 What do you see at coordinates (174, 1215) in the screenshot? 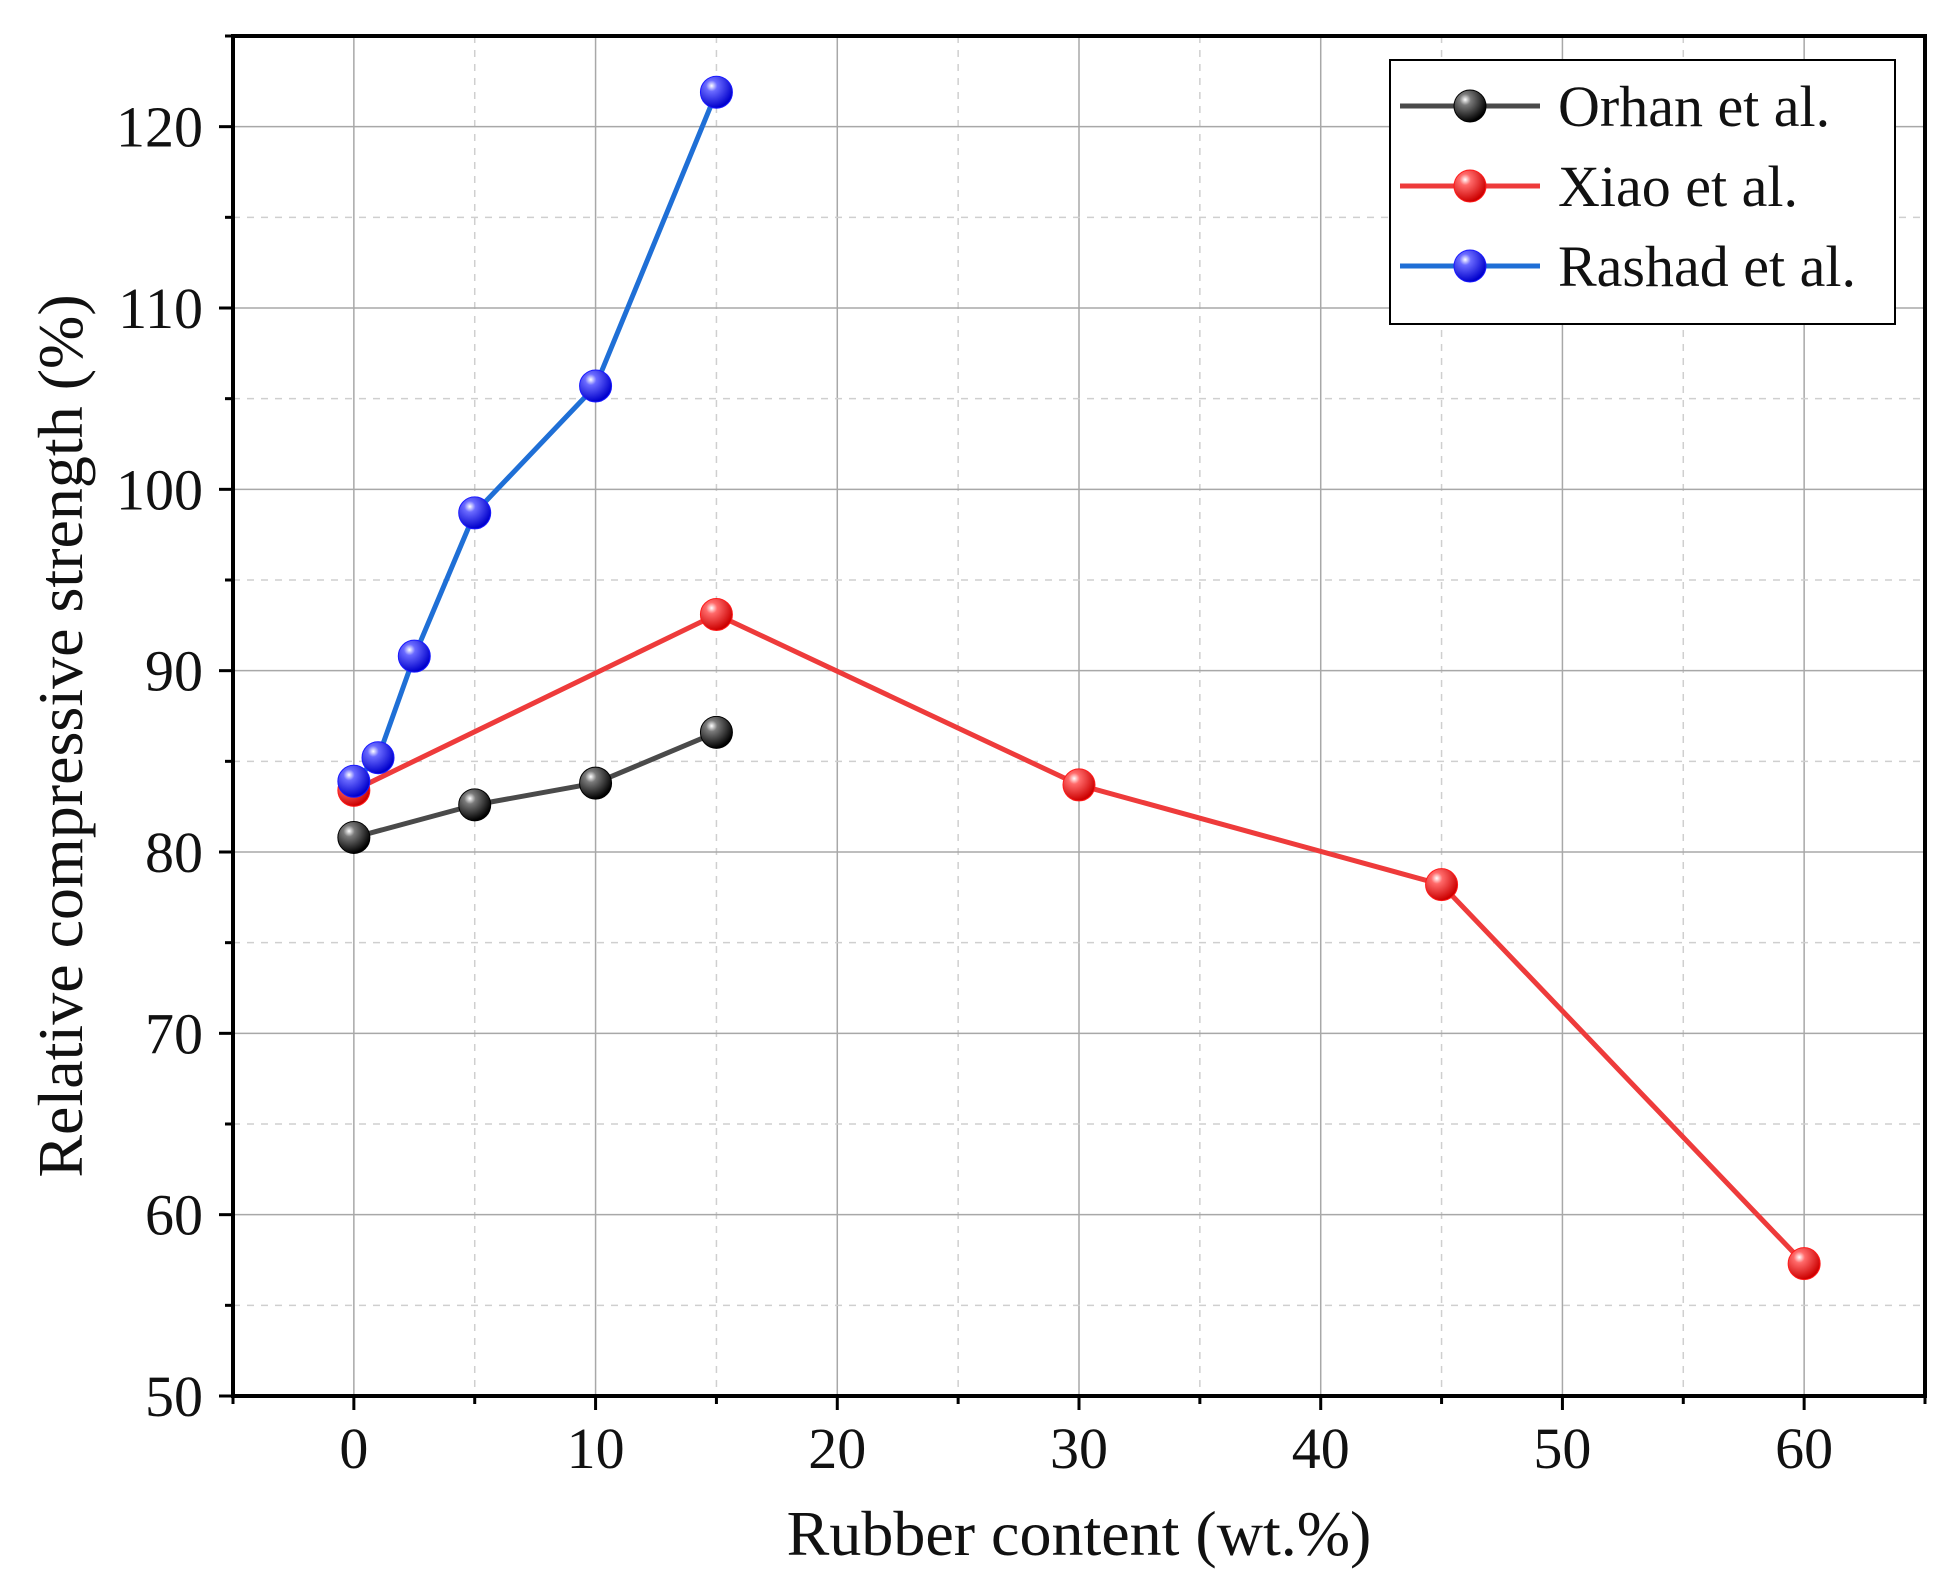
I see `y-tick-label: 60` at bounding box center [174, 1215].